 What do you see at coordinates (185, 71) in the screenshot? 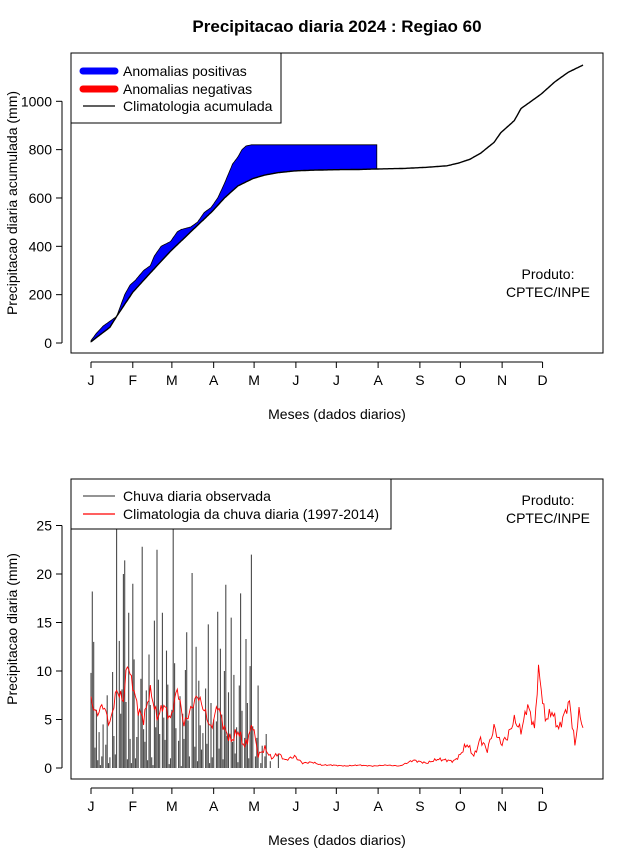
I see `legend-label-positive: Anomalias positivas` at bounding box center [185, 71].